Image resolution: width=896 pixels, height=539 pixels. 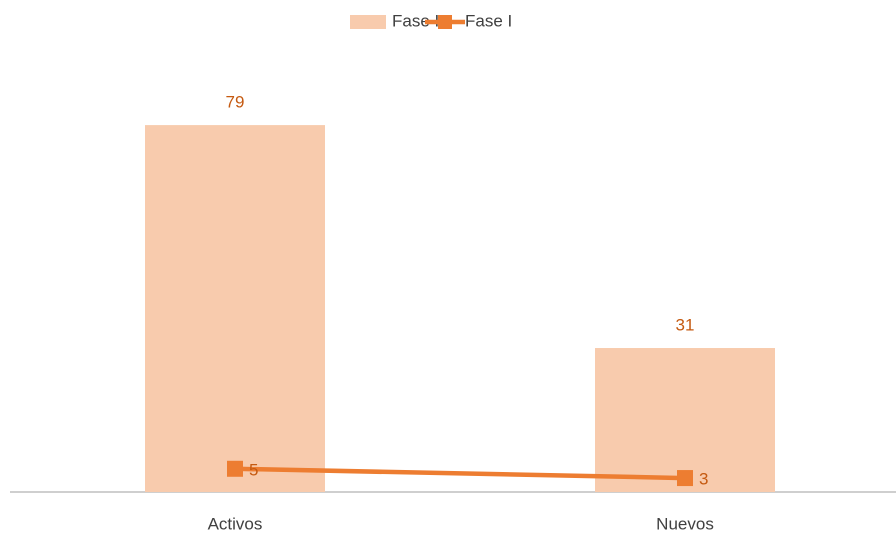 I want to click on data-label: 3, so click(x=703, y=479).